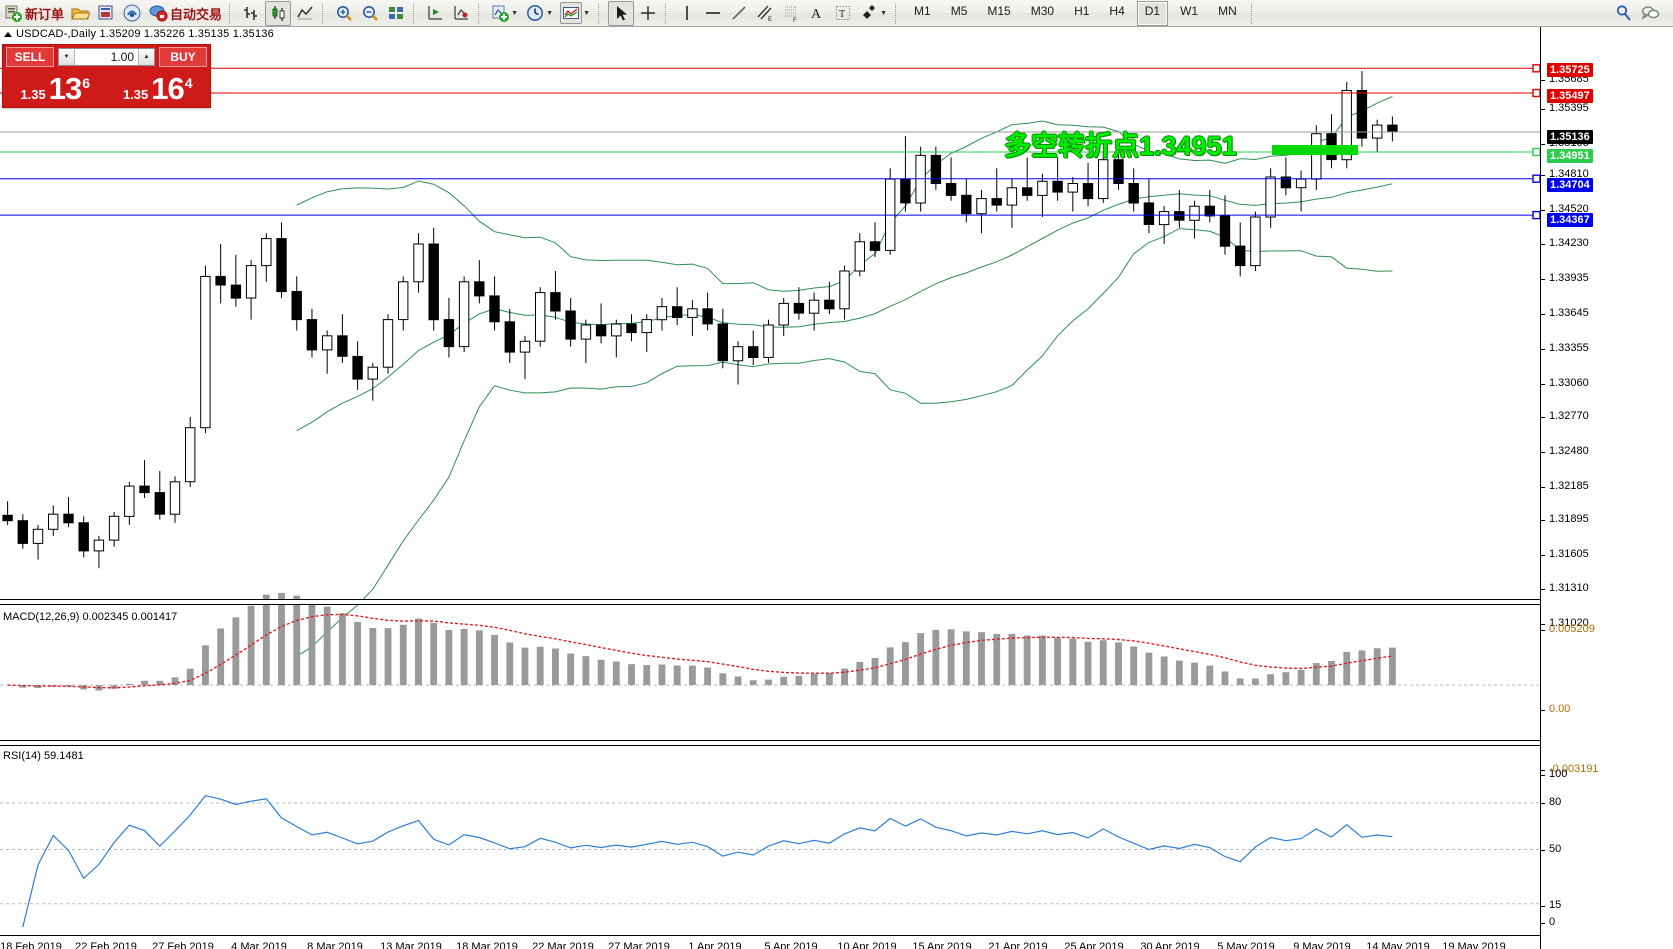 This screenshot has height=949, width=1673. Describe the element at coordinates (86, 83) in the screenshot. I see `sell-price-fraction: 6` at that location.